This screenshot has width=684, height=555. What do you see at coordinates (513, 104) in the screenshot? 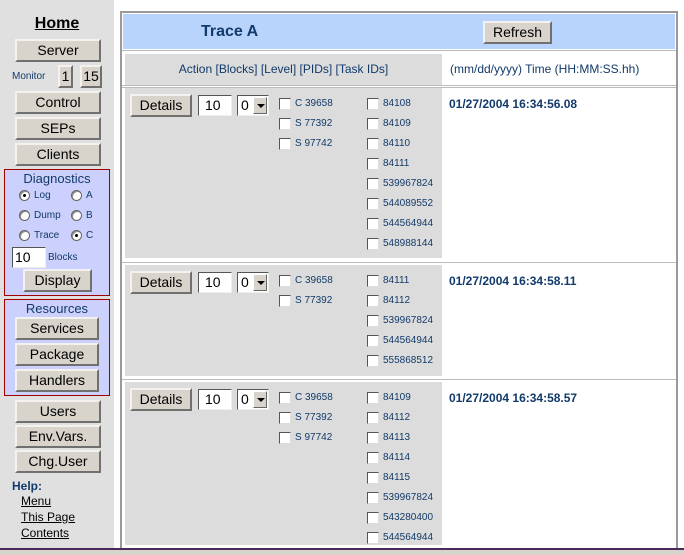
I see `trace-timestamp: 01/27/2004 16:34:56.08` at bounding box center [513, 104].